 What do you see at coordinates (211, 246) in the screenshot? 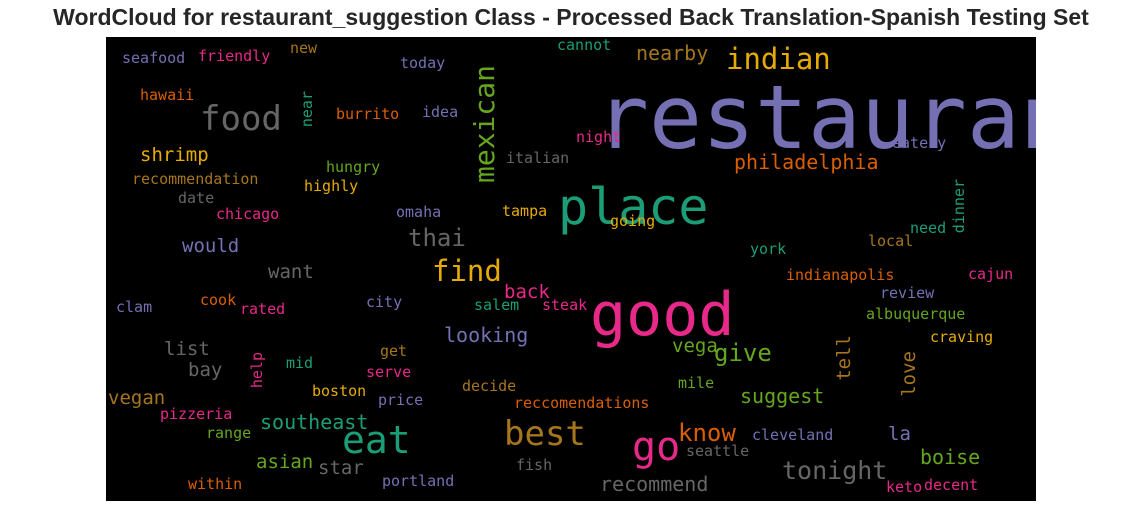
I see `wordcloud-word-would: would` at bounding box center [211, 246].